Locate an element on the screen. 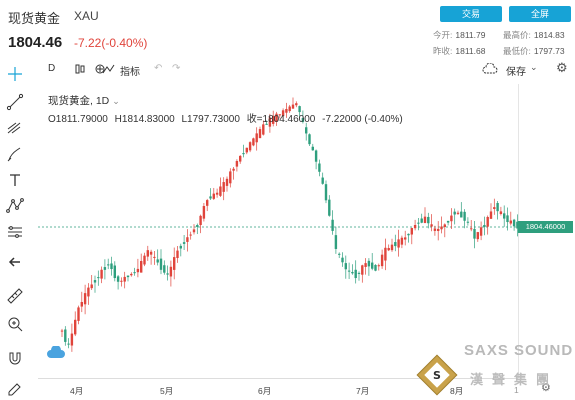 The height and width of the screenshot is (400, 575). save-button: 保存 is located at coordinates (516, 72).